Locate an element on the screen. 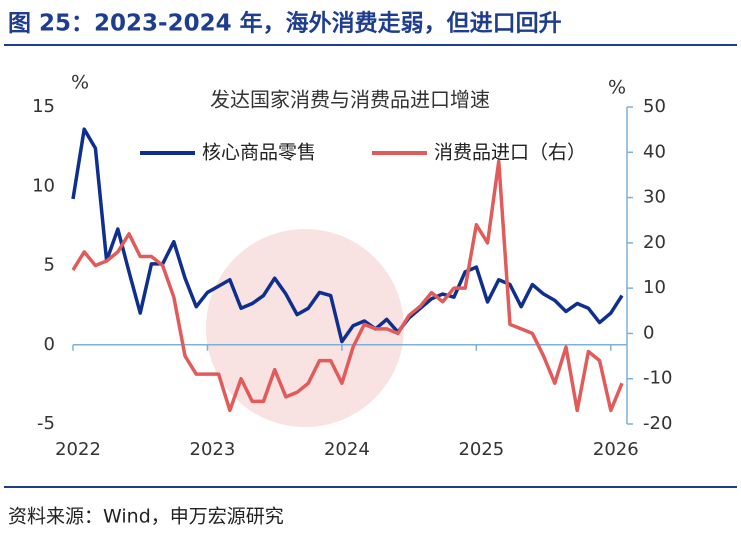 The height and width of the screenshot is (546, 741). y-axis-label: % is located at coordinates (80, 83).